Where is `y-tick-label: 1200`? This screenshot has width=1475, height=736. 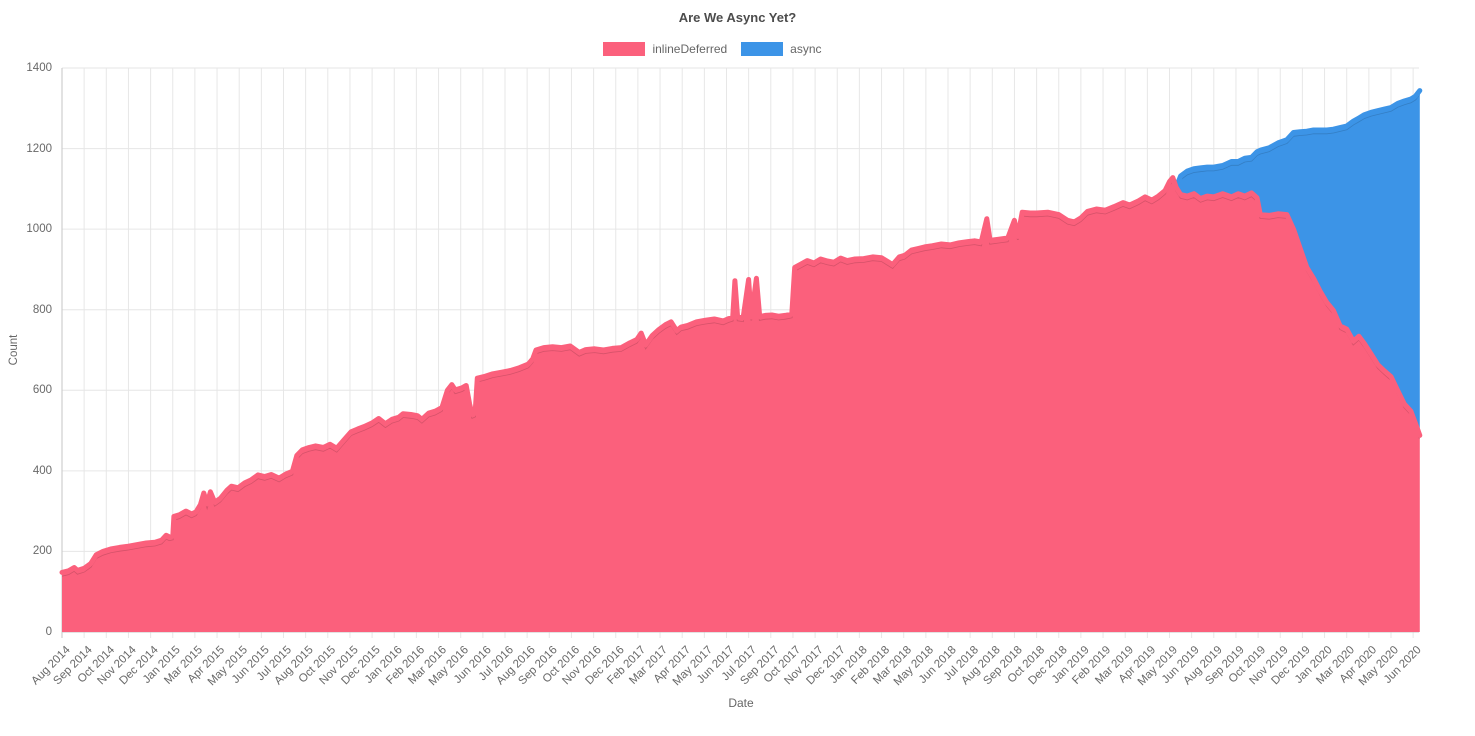
y-tick-label: 1200 is located at coordinates (39, 148).